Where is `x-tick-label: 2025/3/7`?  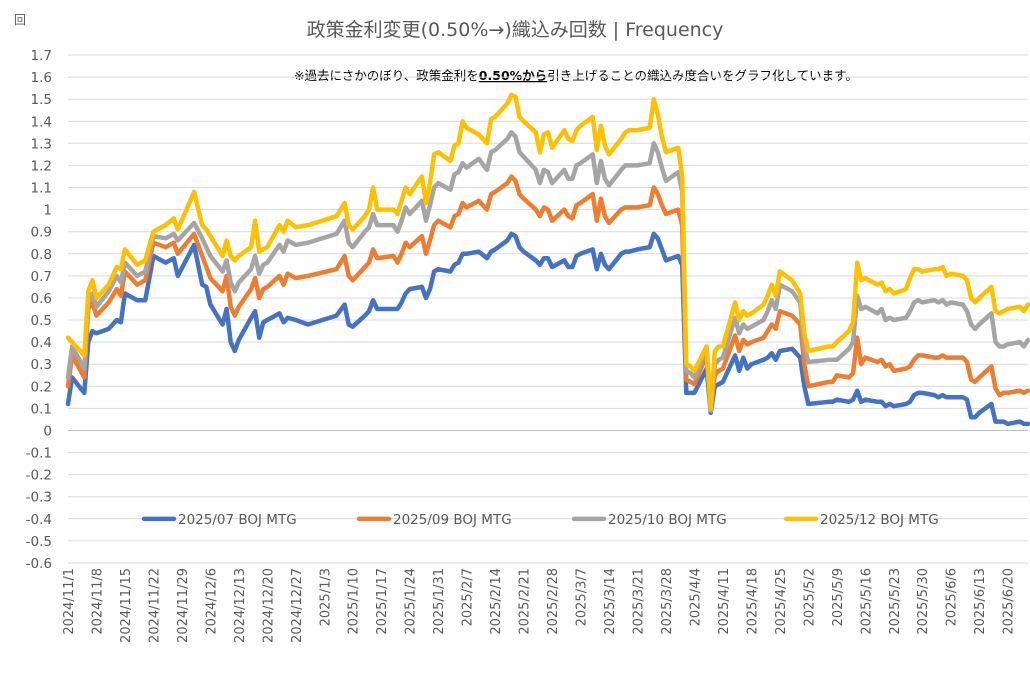
x-tick-label: 2025/3/7 is located at coordinates (582, 597).